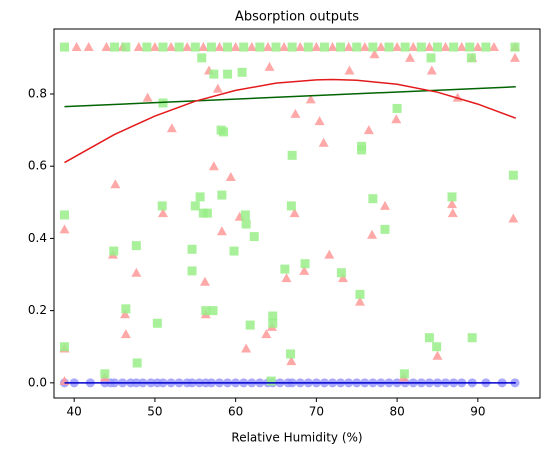  I want to click on y-tick-label: 0.6, so click(37, 166).